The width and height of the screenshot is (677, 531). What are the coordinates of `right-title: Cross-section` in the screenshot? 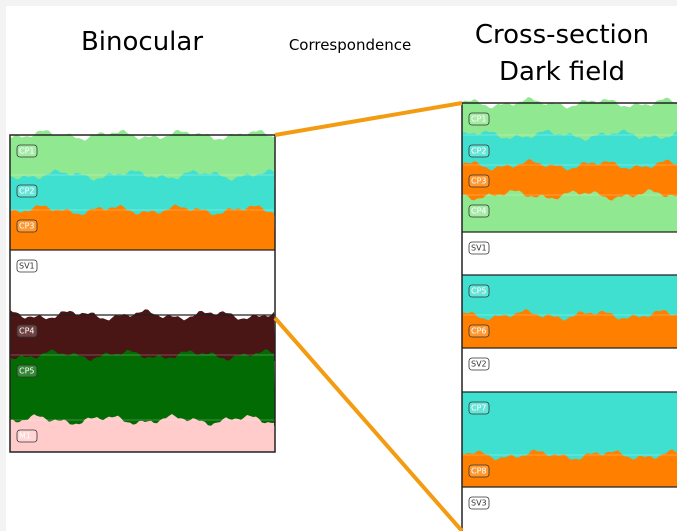 It's located at (562, 35).